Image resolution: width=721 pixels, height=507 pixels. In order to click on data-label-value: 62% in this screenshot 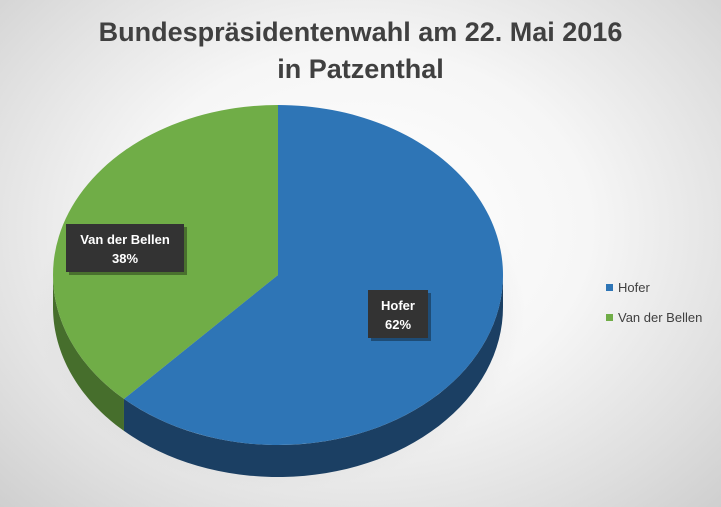, I will do `click(398, 324)`.